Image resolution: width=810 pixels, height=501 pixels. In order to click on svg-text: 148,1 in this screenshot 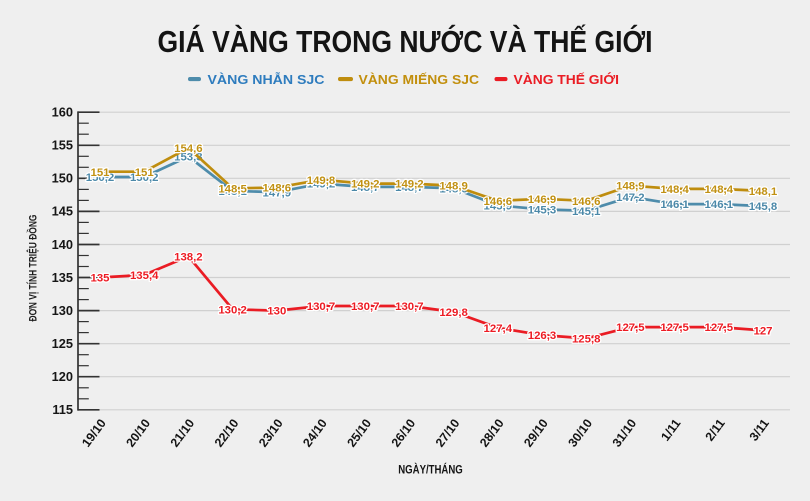, I will do `click(763, 192)`.